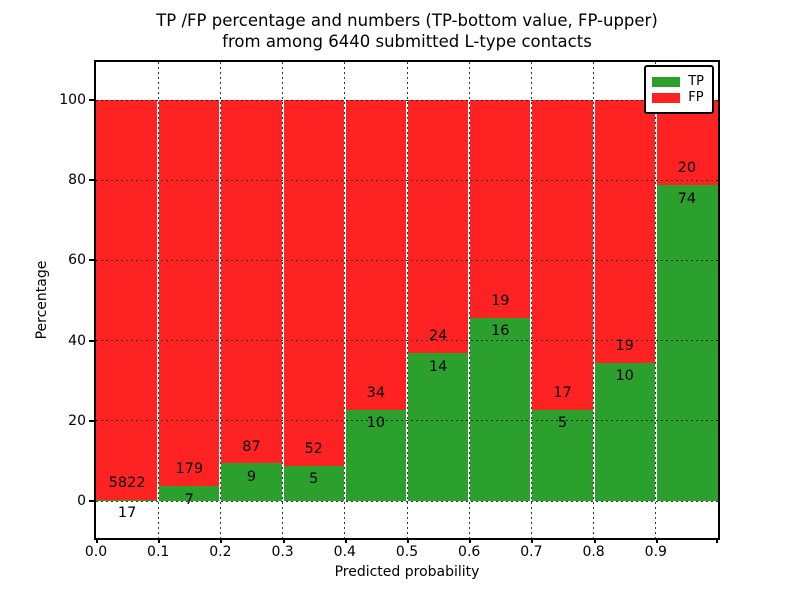  What do you see at coordinates (687, 168) in the screenshot?
I see `fp-count-label: 20` at bounding box center [687, 168].